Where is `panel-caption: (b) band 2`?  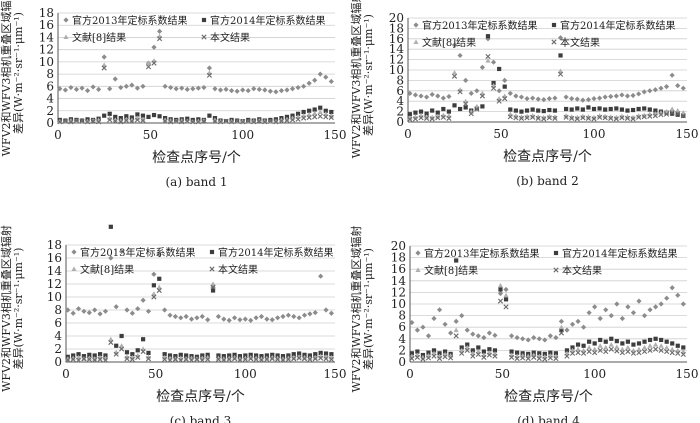 panel-caption: (b) band 2 is located at coordinates (547, 181).